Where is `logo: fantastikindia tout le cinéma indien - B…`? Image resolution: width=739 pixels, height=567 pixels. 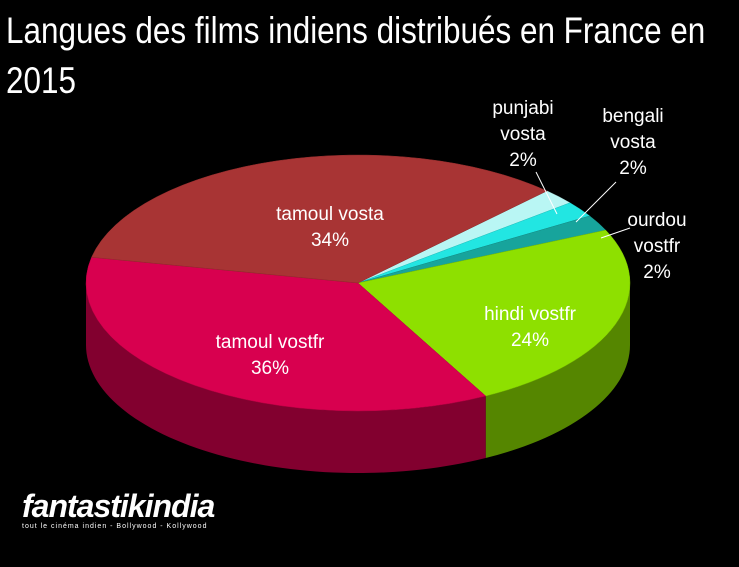 logo: fantastikindia tout le cinéma indien - B… is located at coordinates (118, 509).